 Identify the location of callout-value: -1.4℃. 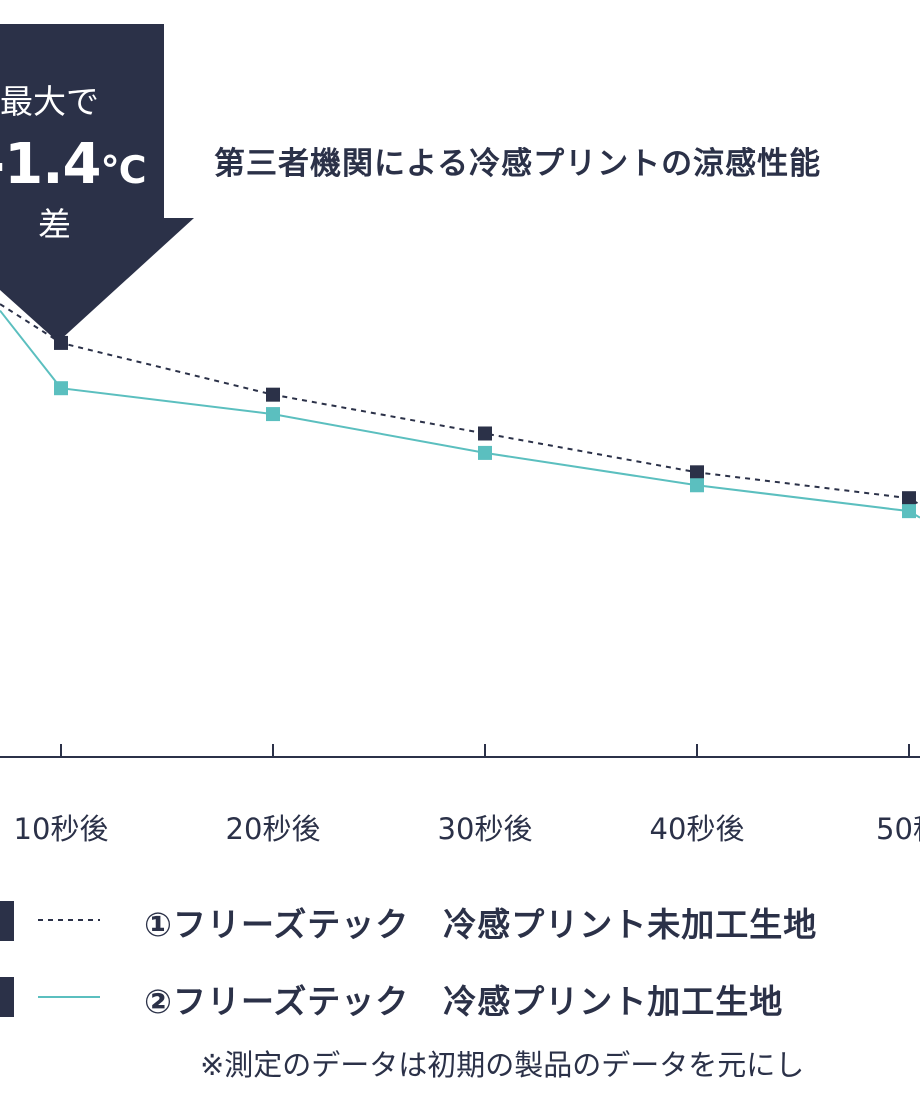
(73, 164).